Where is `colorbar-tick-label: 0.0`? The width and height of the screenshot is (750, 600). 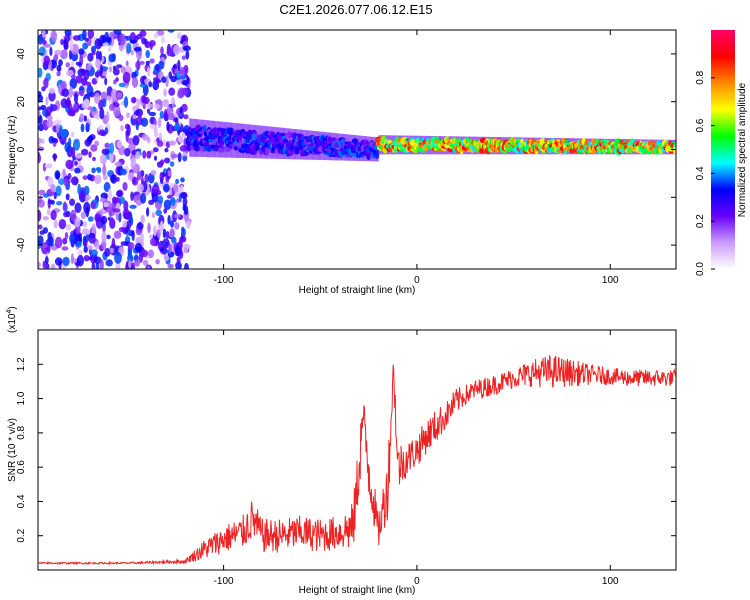
colorbar-tick-label: 0.0 is located at coordinates (700, 269).